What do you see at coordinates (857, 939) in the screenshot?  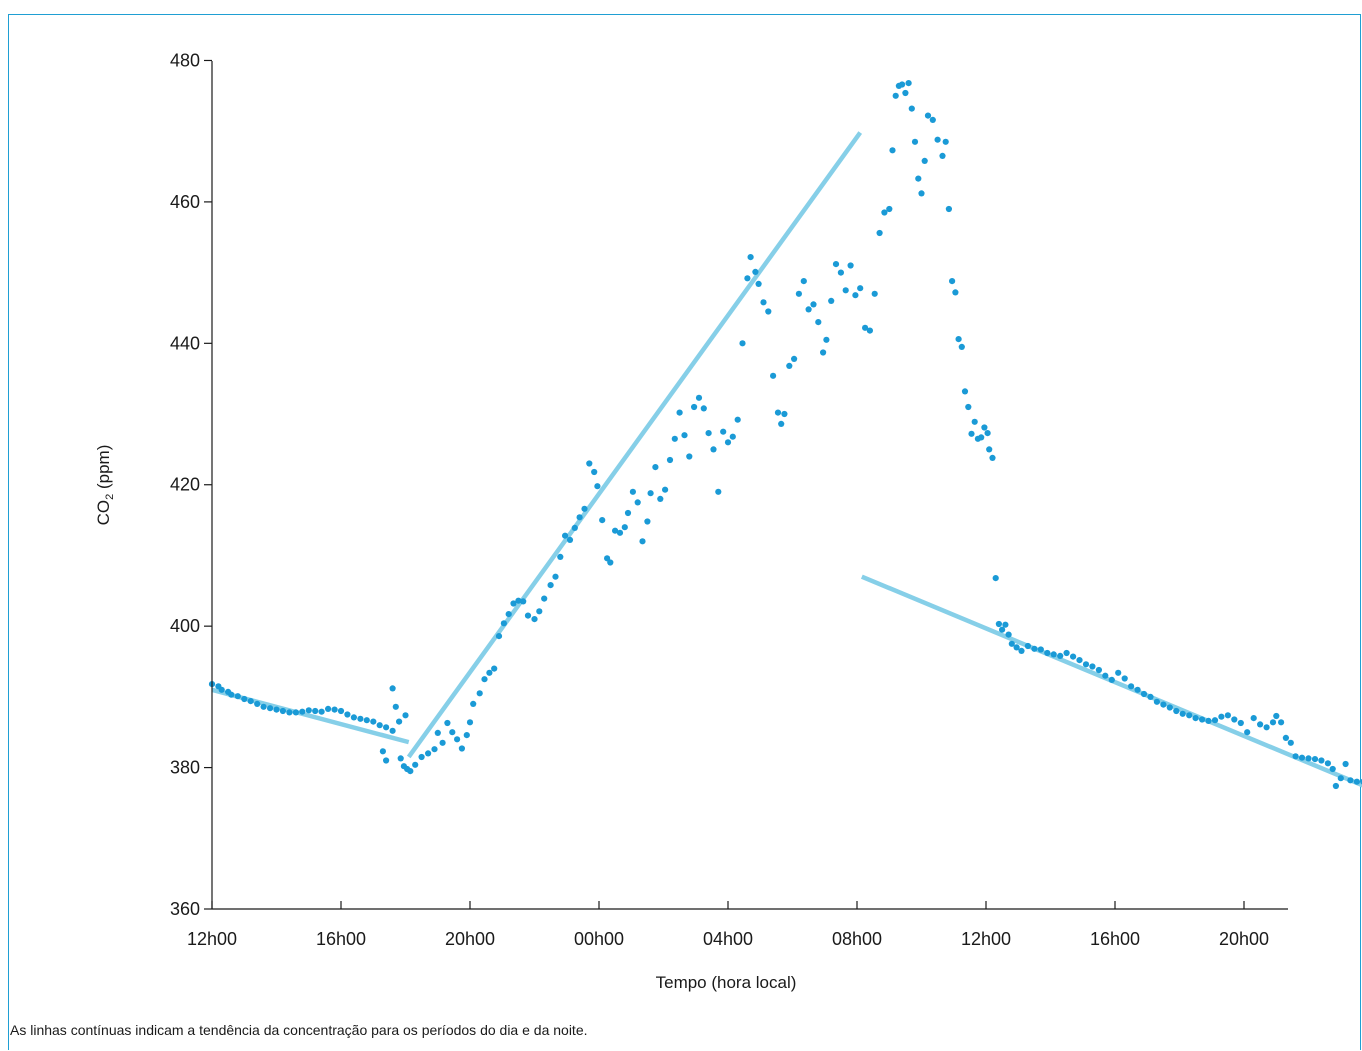 I see `x-tick-label: 08h00` at bounding box center [857, 939].